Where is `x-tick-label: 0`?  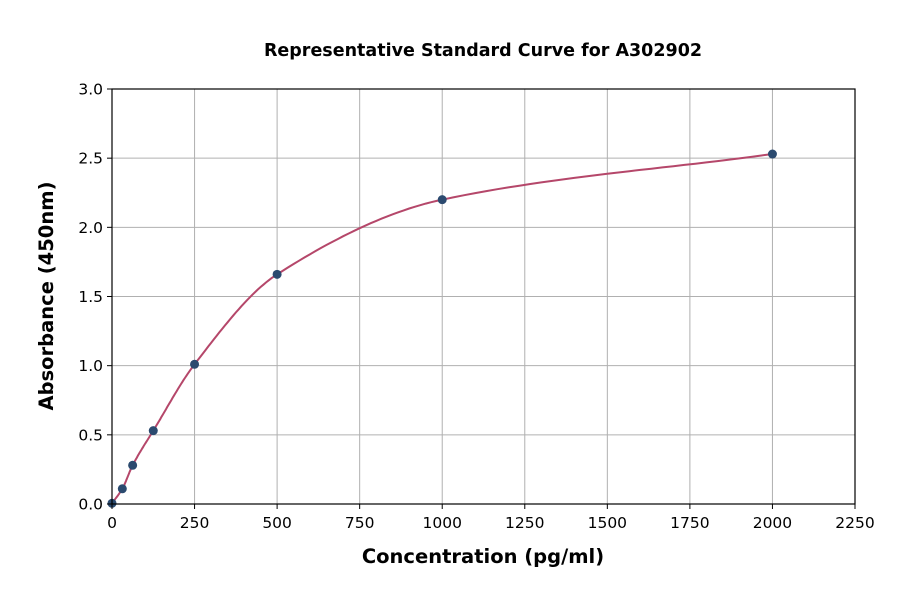
x-tick-label: 0 is located at coordinates (112, 523).